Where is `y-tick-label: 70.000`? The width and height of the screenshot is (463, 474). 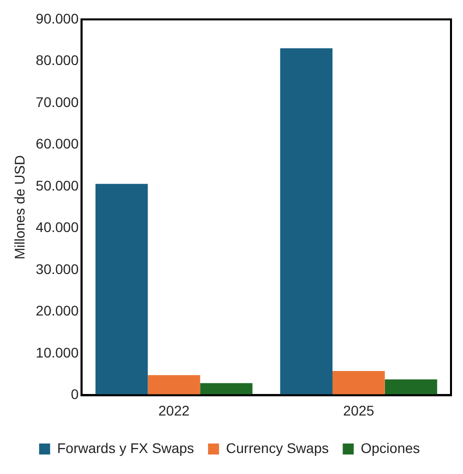 y-tick-label: 70.000 is located at coordinates (57, 102).